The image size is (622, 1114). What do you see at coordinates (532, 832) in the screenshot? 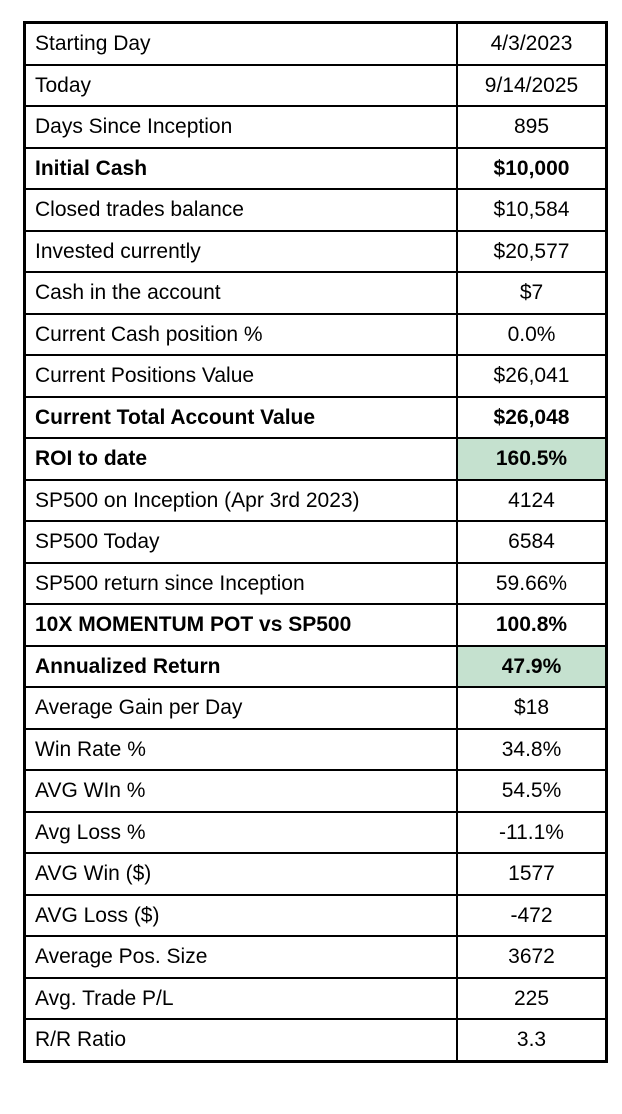
I see `metric-value: -11.1%` at bounding box center [532, 832].